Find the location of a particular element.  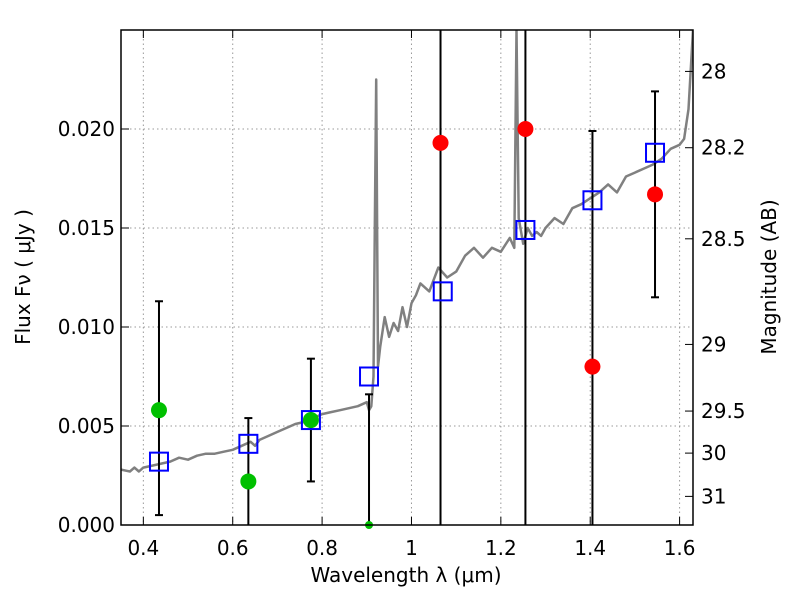

y-tick-label: 0.005 is located at coordinates (86, 426).